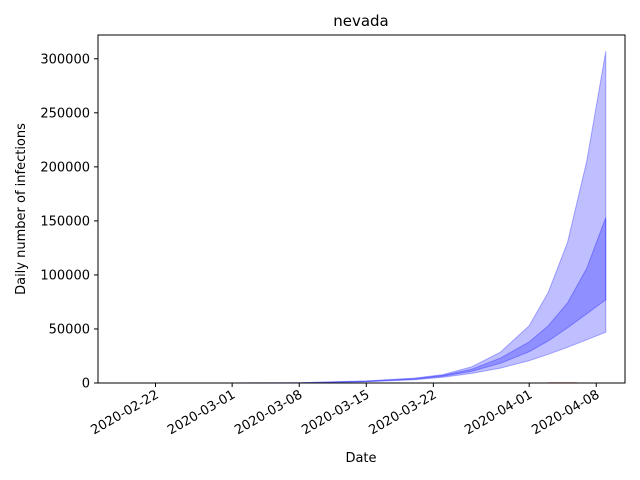  I want to click on y-tick-label: 0, so click(86, 384).